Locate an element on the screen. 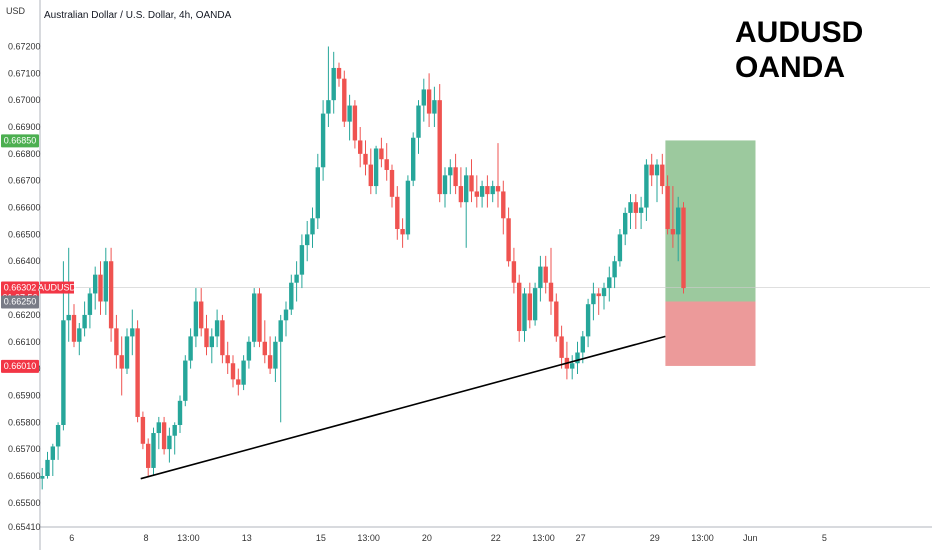 Image resolution: width=932 pixels, height=550 pixels. support-trendline is located at coordinates (403, 407).